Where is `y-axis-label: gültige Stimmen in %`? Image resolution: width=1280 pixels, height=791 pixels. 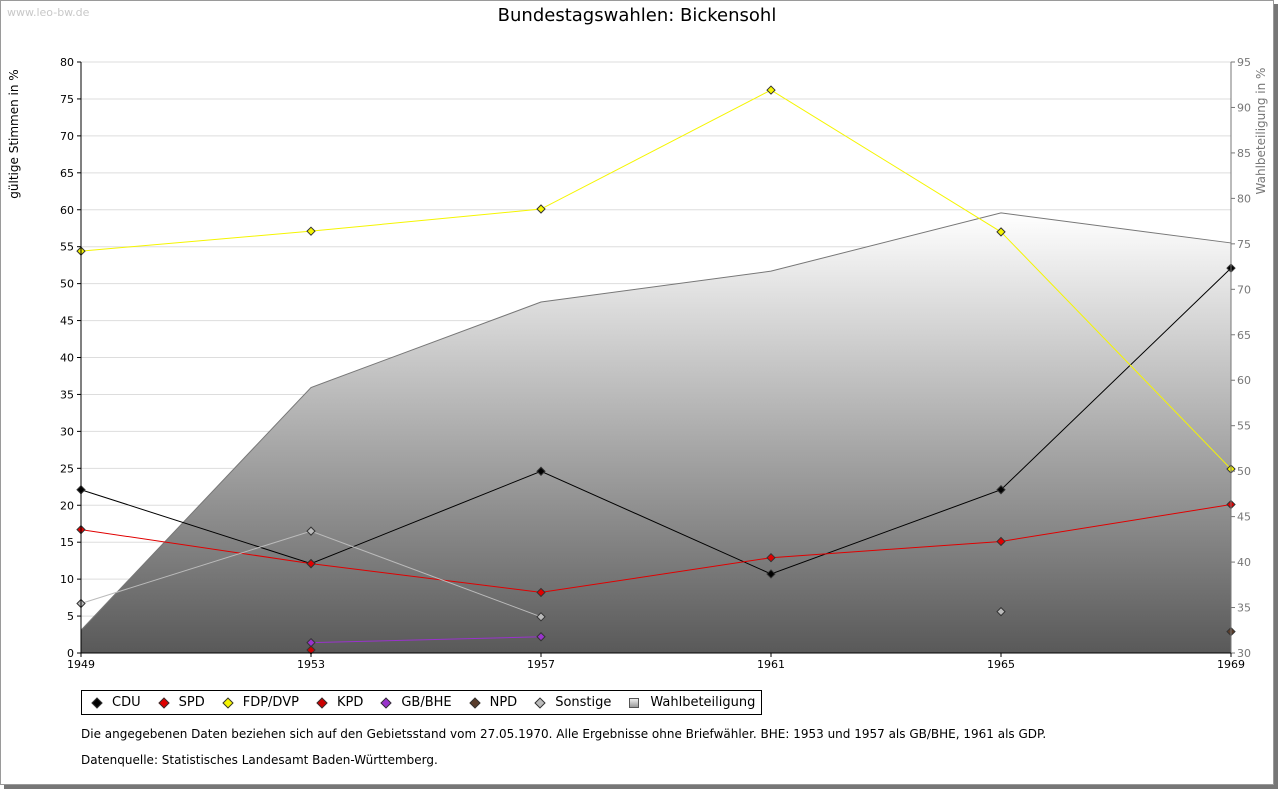
y-axis-label: gültige Stimmen in % is located at coordinates (14, 133).